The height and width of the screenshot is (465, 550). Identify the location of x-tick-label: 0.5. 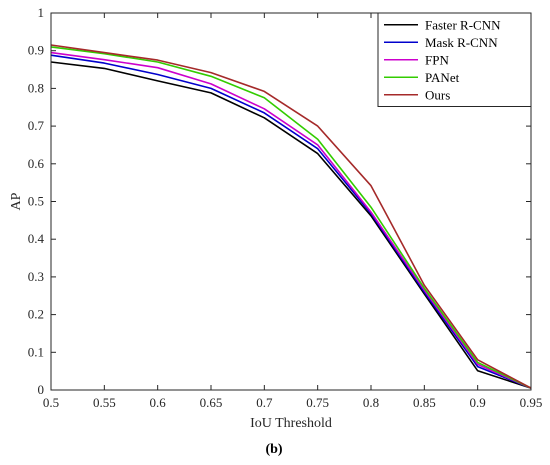
(51, 402).